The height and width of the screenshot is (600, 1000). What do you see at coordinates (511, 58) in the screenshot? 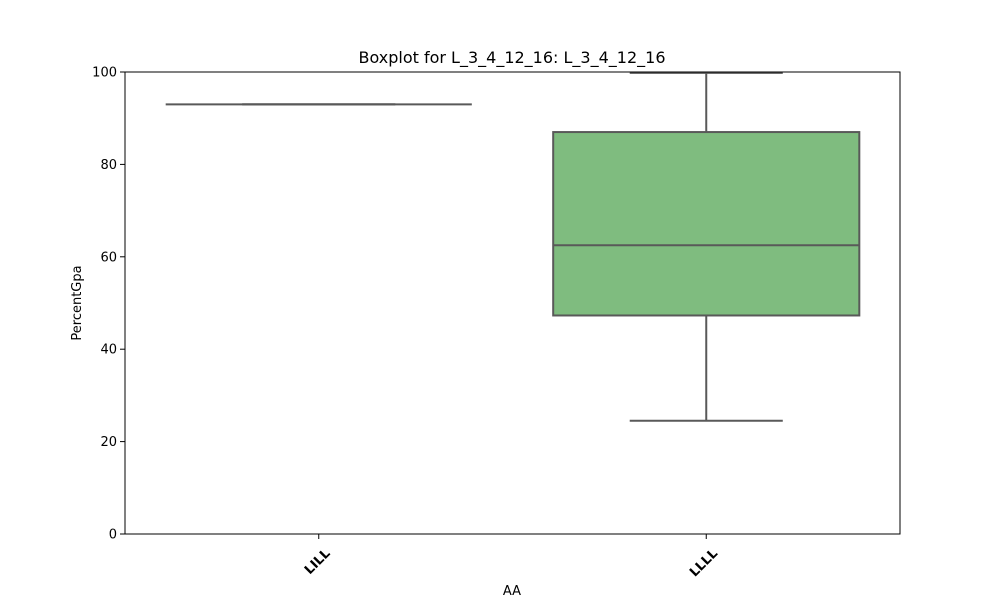
I see `chart-title: Boxplot for L_3_4_12_16: L_3_4_12_16` at bounding box center [511, 58].